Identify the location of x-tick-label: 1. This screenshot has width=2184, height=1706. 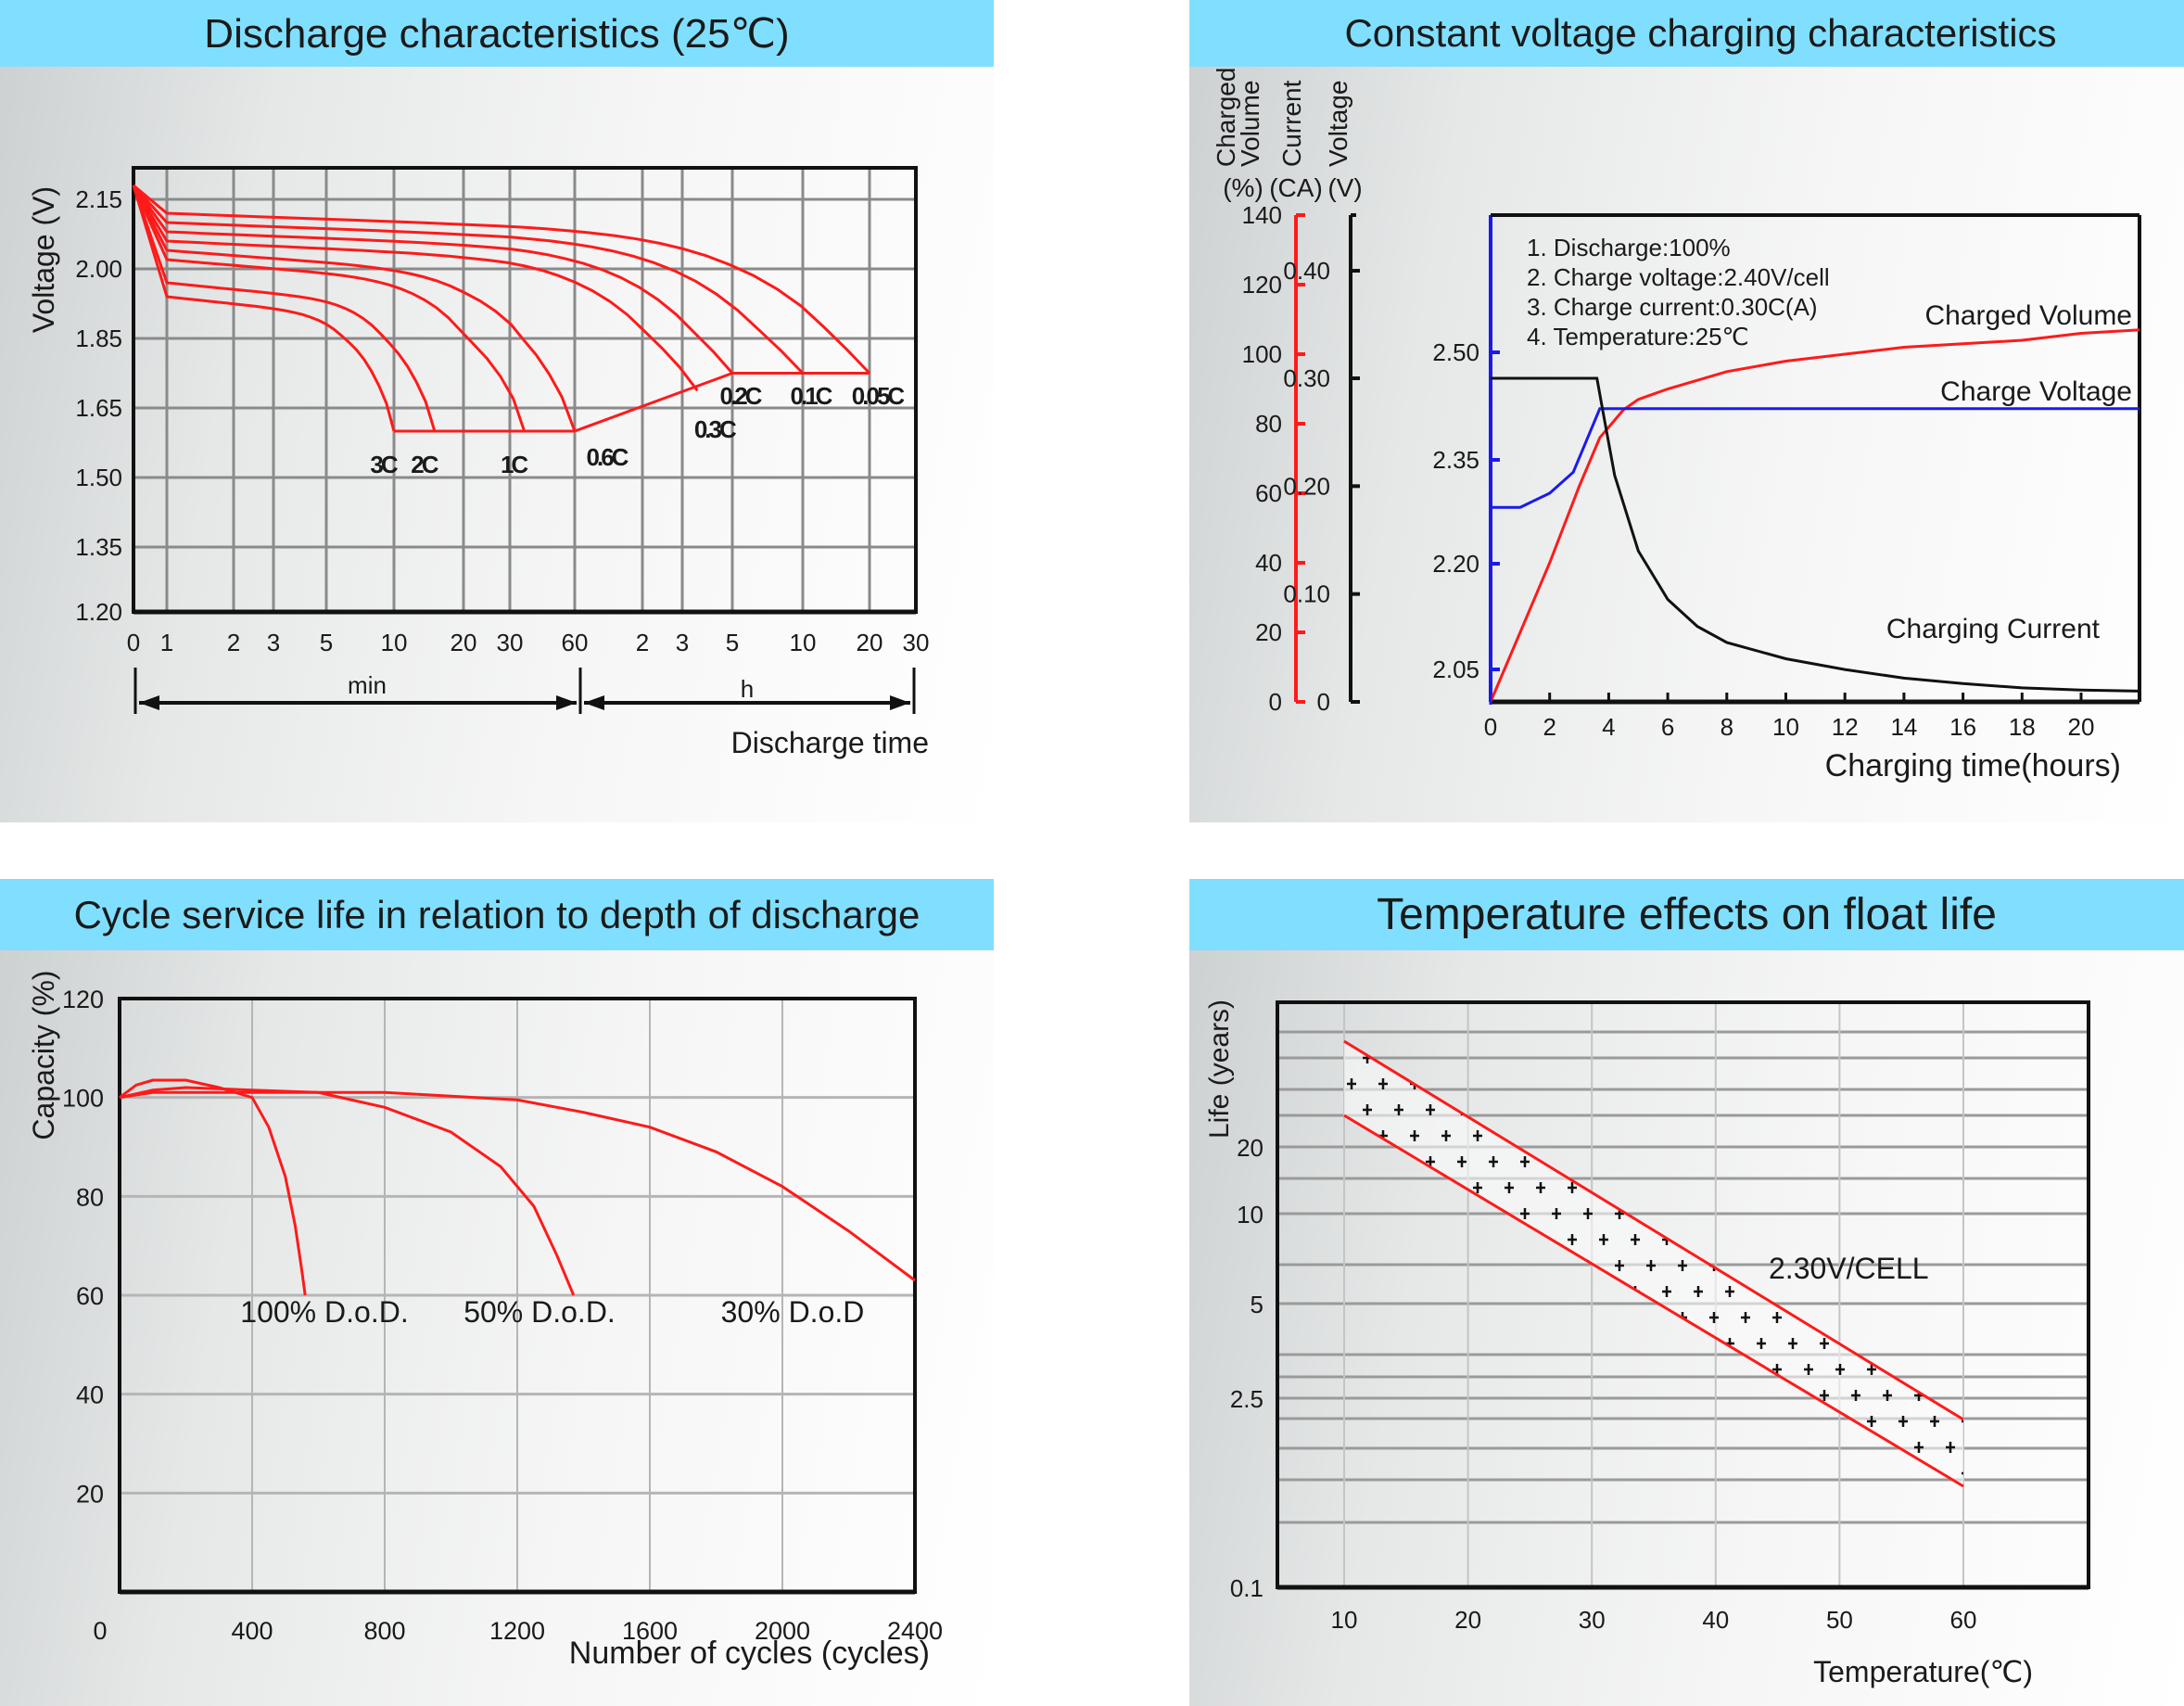
(166, 642).